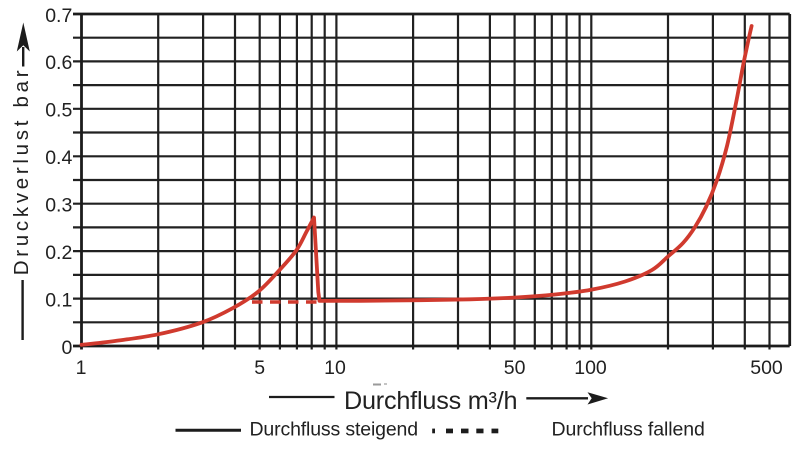  I want to click on svg-text: Durchfluss m³/h, so click(430, 401).